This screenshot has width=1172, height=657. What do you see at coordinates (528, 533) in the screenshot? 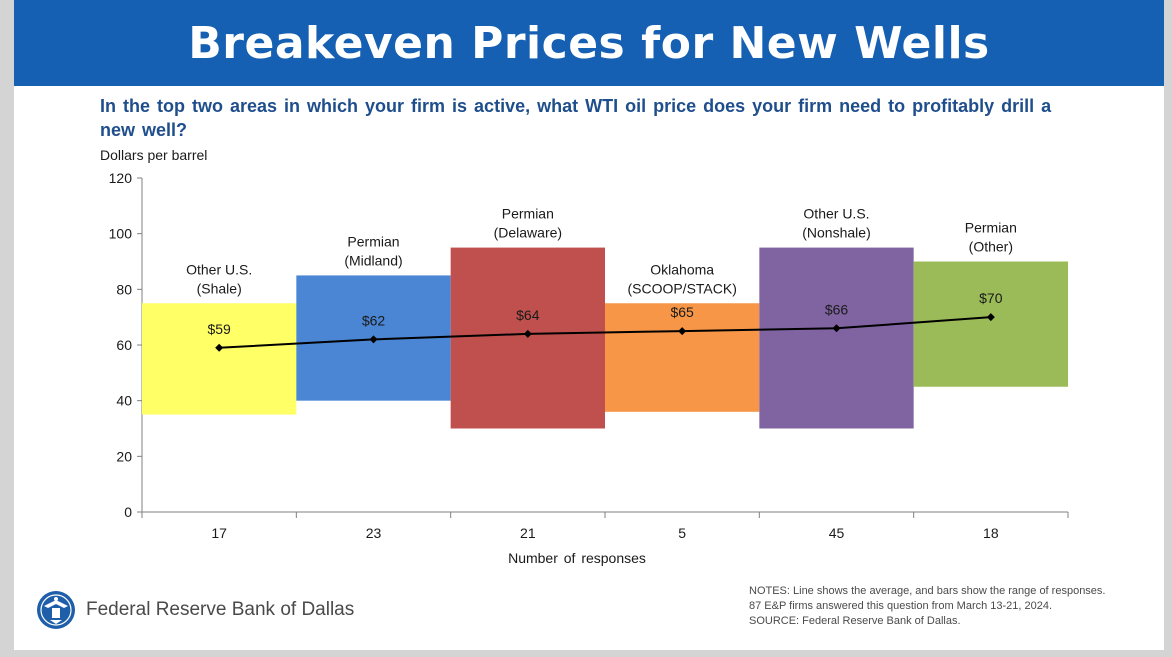
I see `response-count-label: 21` at bounding box center [528, 533].